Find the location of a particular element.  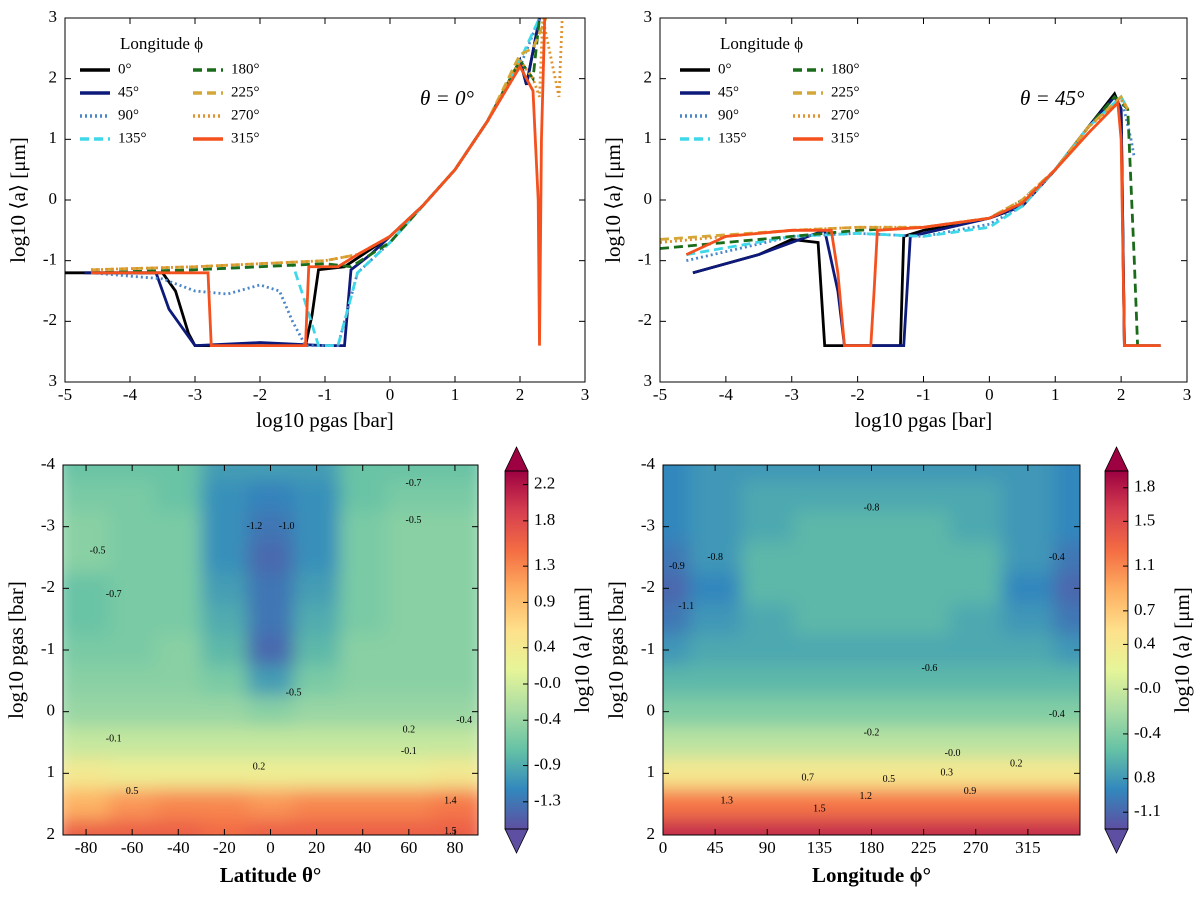

contour-label: -0.9 is located at coordinates (677, 566).